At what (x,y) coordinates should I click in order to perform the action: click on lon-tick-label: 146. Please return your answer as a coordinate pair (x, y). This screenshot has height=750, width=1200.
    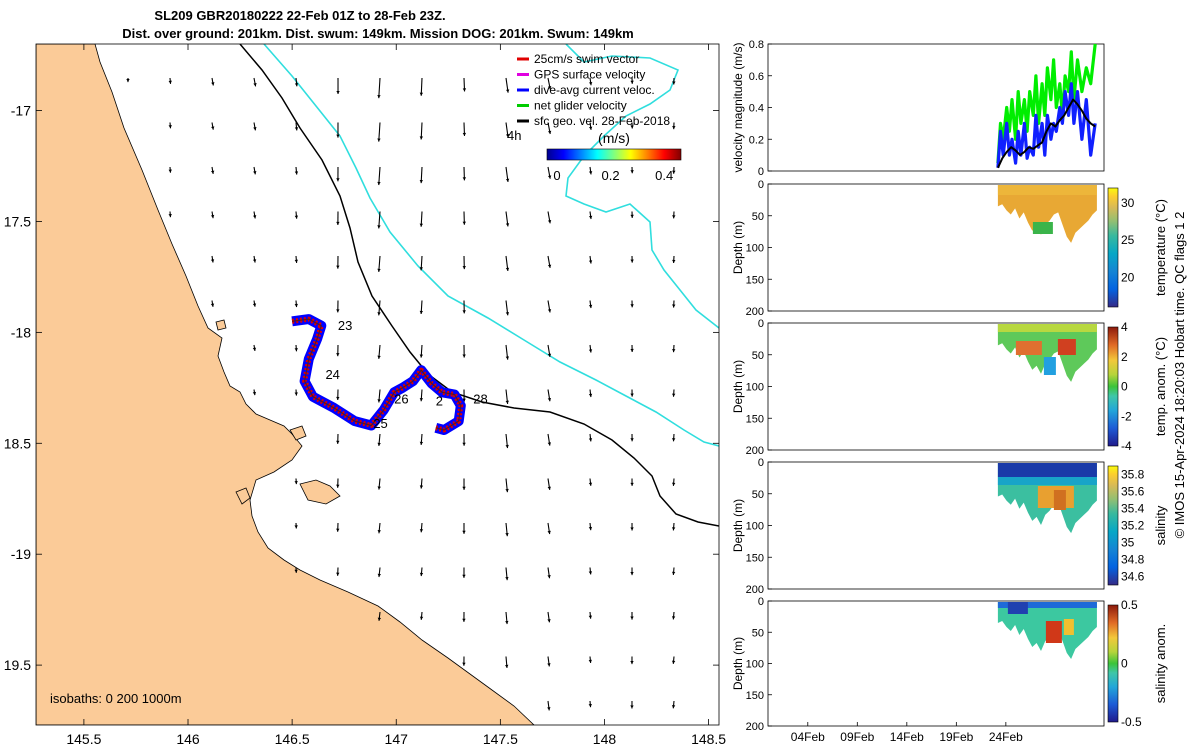
    Looking at the image, I should click on (188, 739).